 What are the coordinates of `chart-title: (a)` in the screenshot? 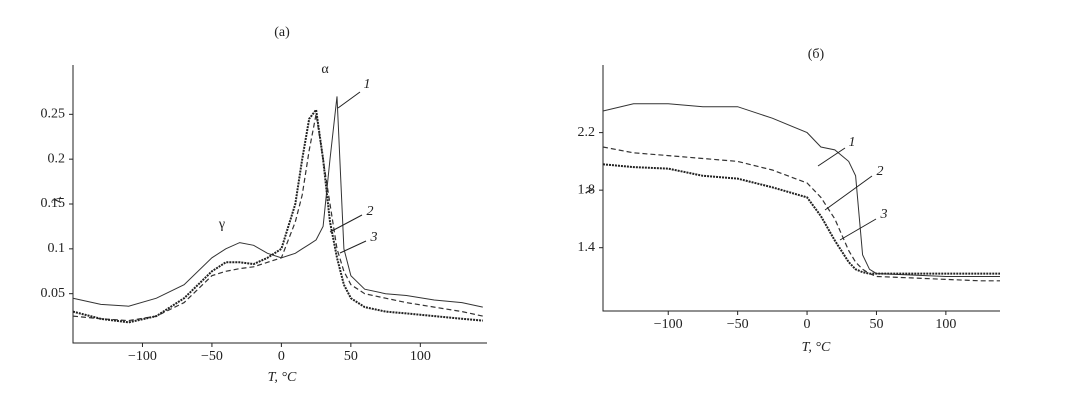 It's located at (282, 32).